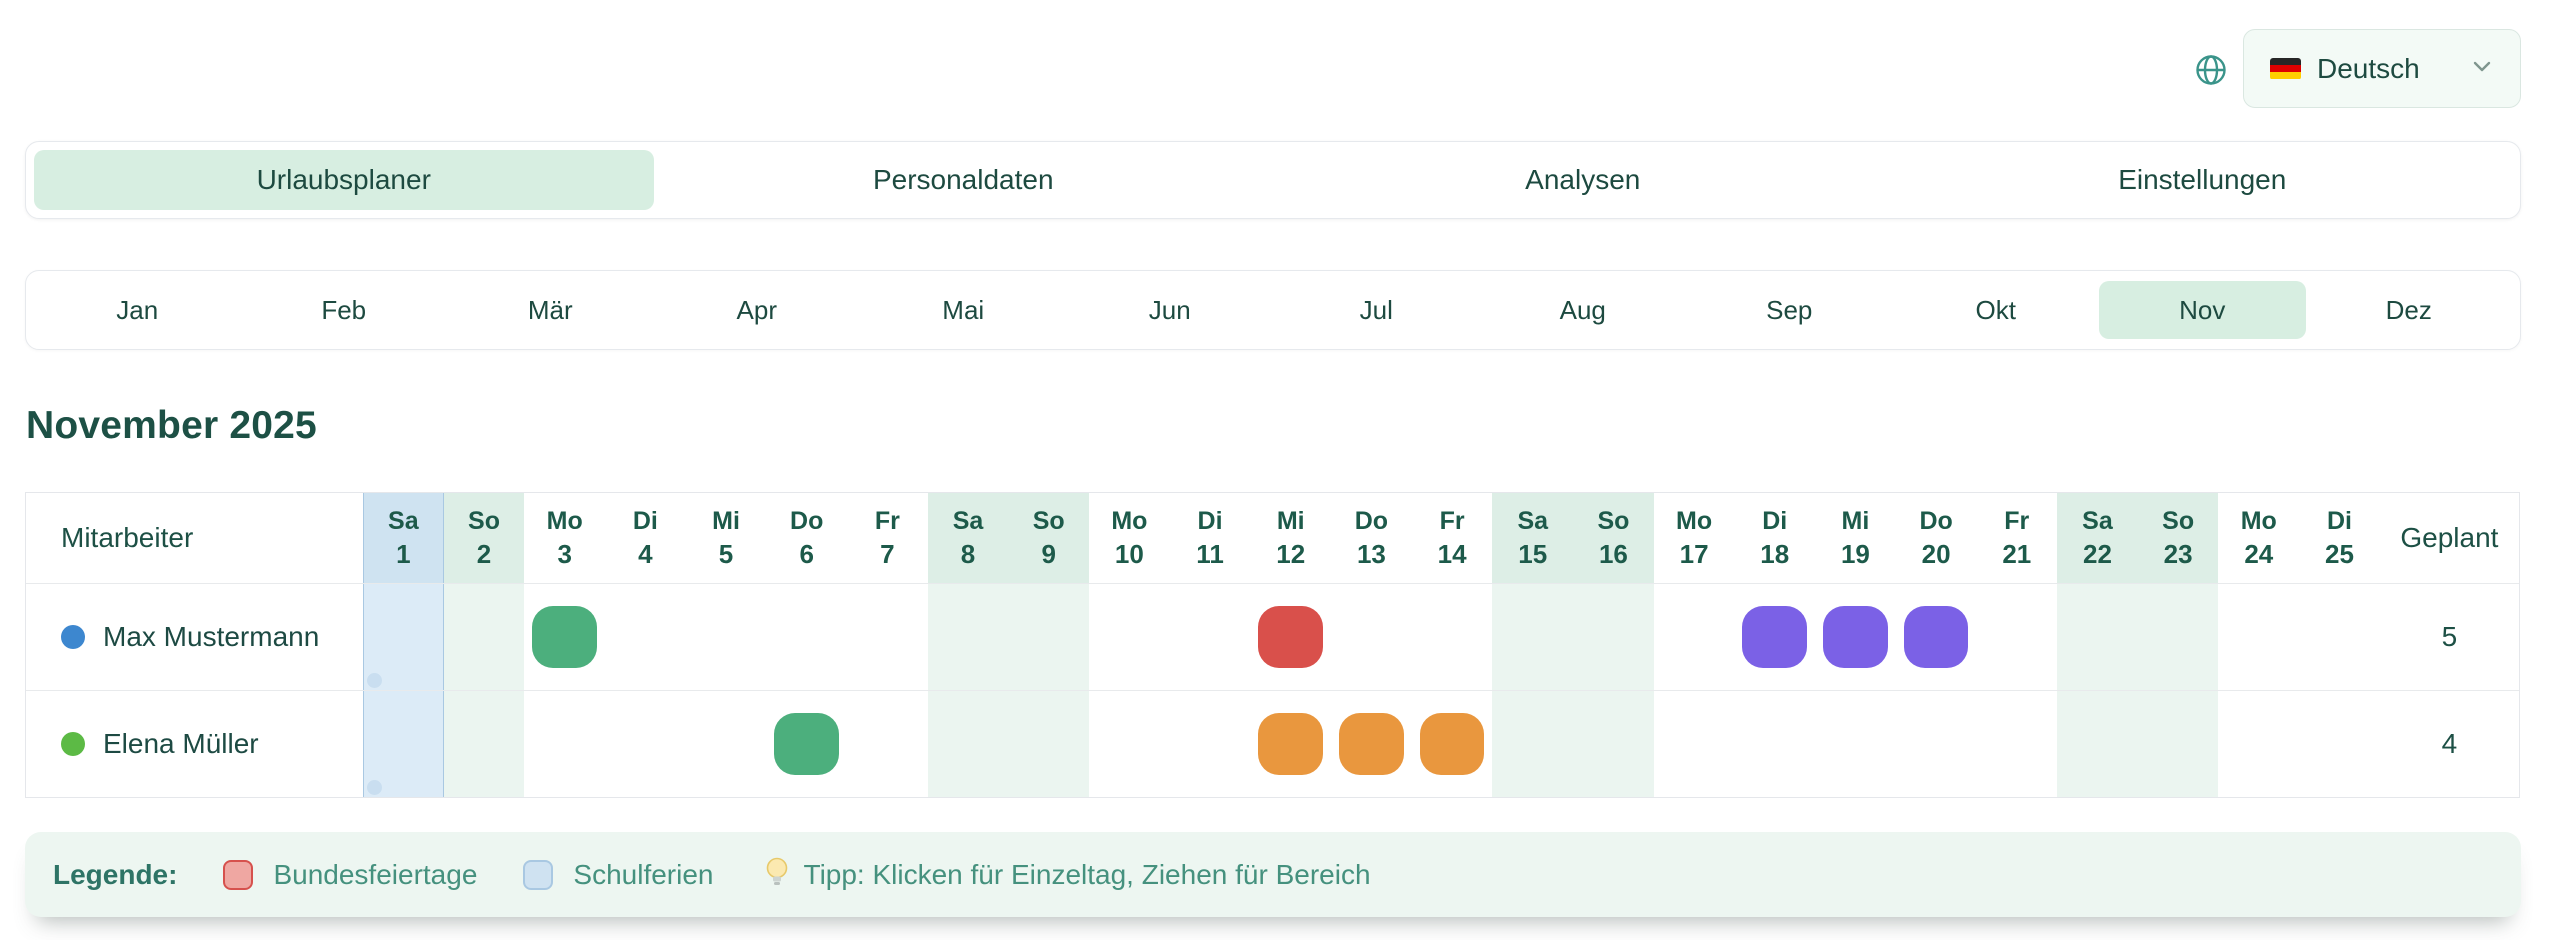 The height and width of the screenshot is (940, 2566). I want to click on legend-item-schulferien: Schulferien, so click(618, 874).